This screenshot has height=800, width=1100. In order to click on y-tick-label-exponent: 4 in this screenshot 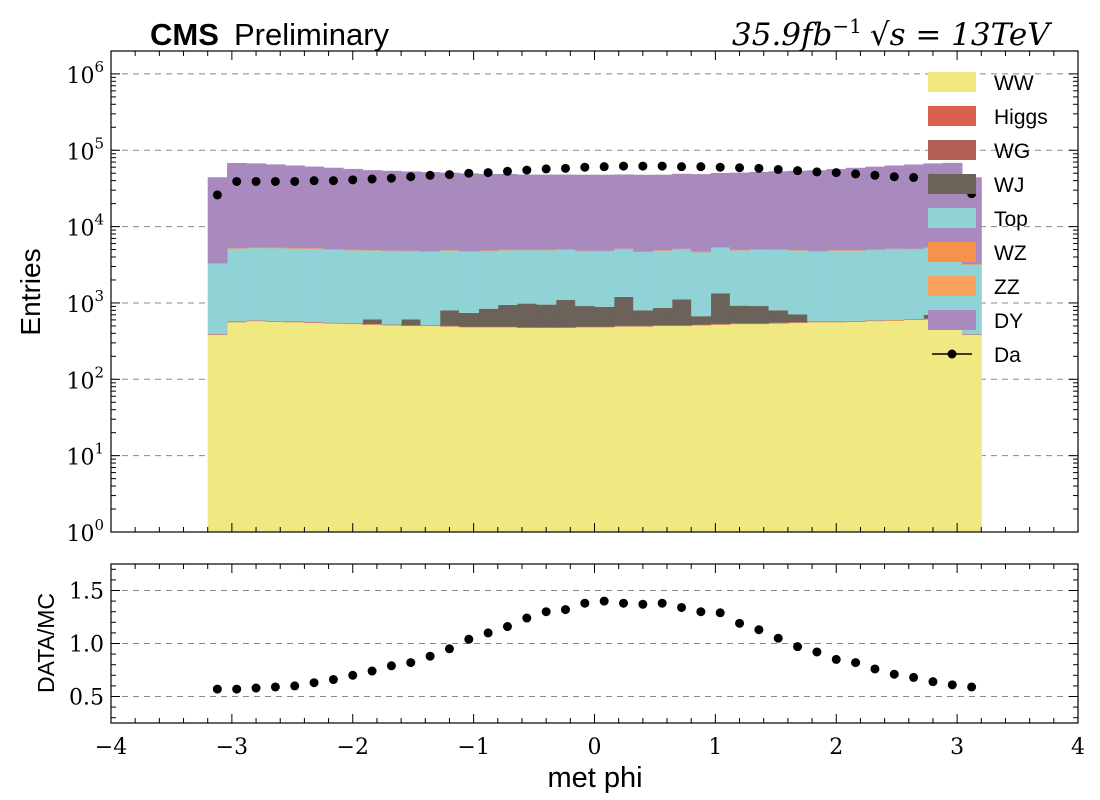, I will do `click(99, 220)`.